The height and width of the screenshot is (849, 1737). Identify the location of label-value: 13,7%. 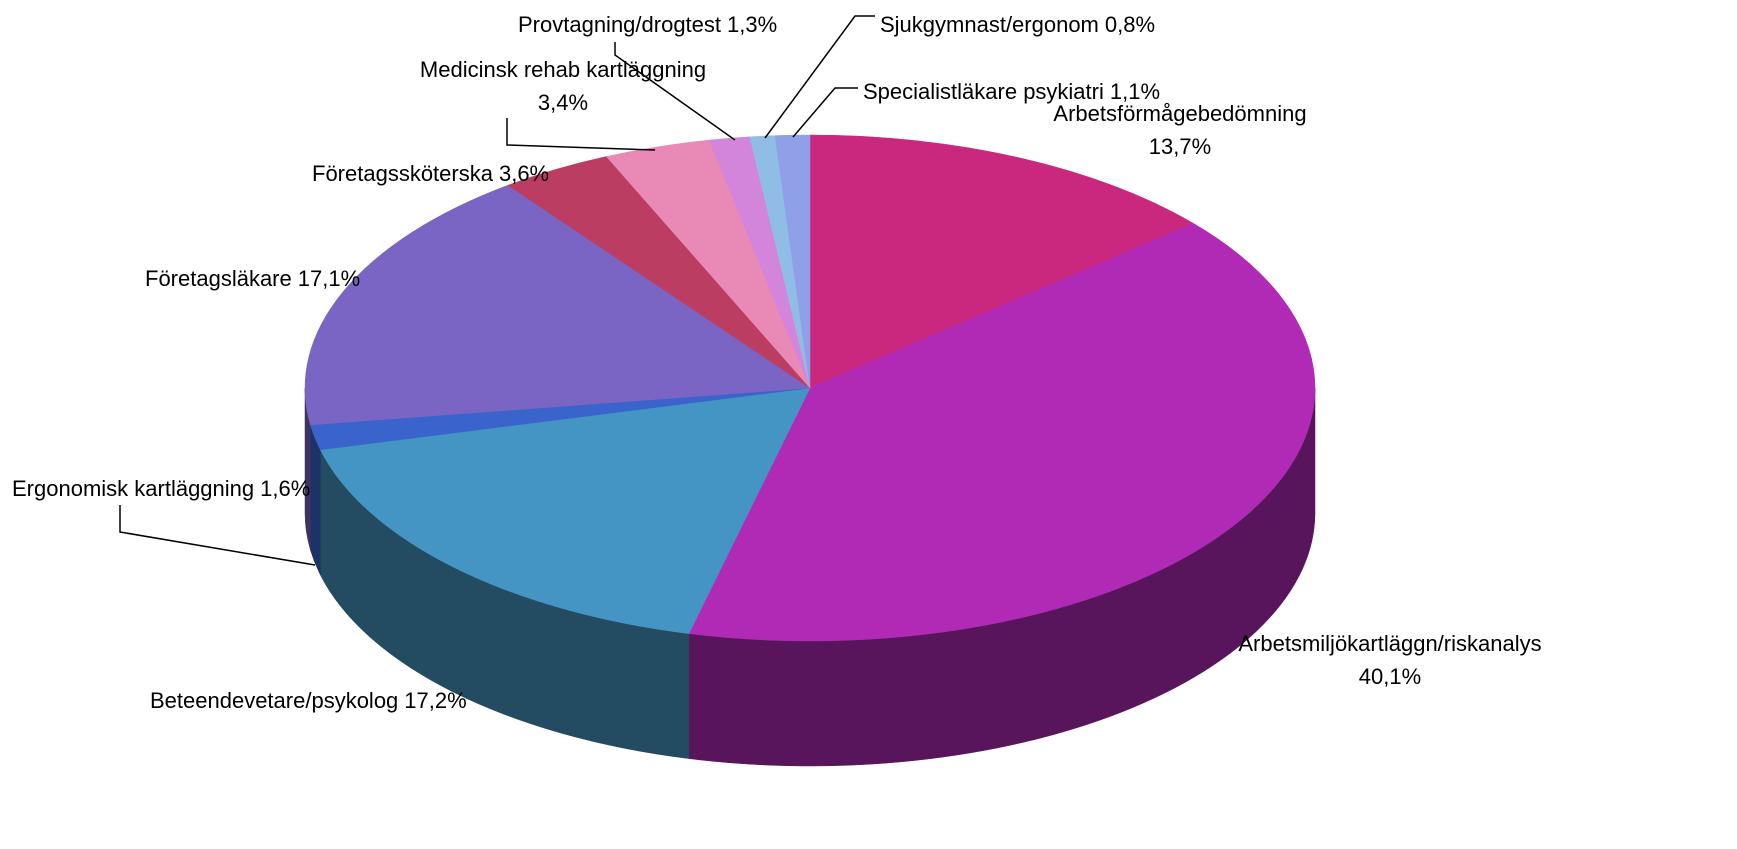
(1180, 146).